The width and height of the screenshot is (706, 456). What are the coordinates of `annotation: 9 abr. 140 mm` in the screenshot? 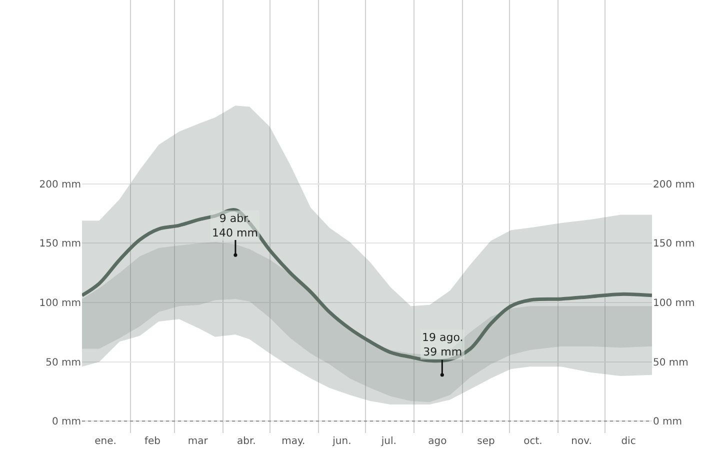 It's located at (235, 226).